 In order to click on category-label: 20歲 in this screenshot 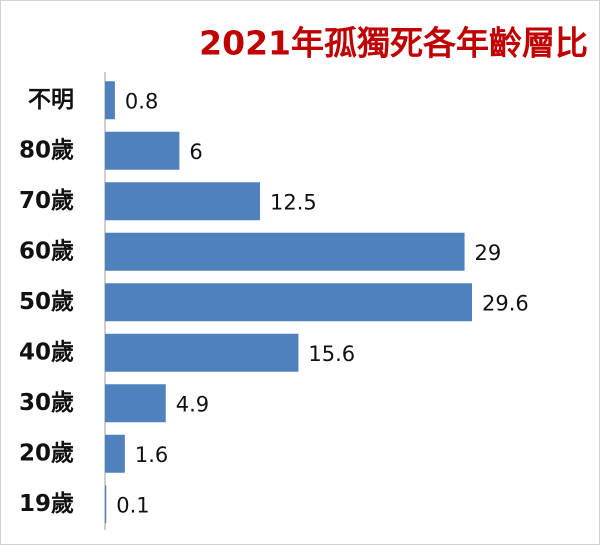, I will do `click(46, 453)`.